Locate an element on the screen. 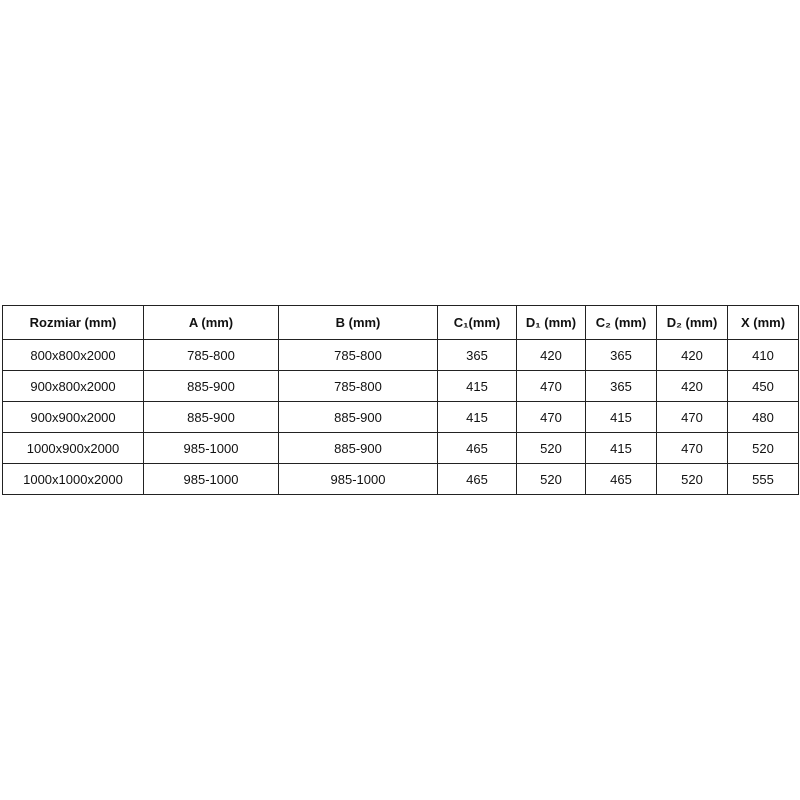 The image size is (800, 800). table-cell: 410 is located at coordinates (763, 355).